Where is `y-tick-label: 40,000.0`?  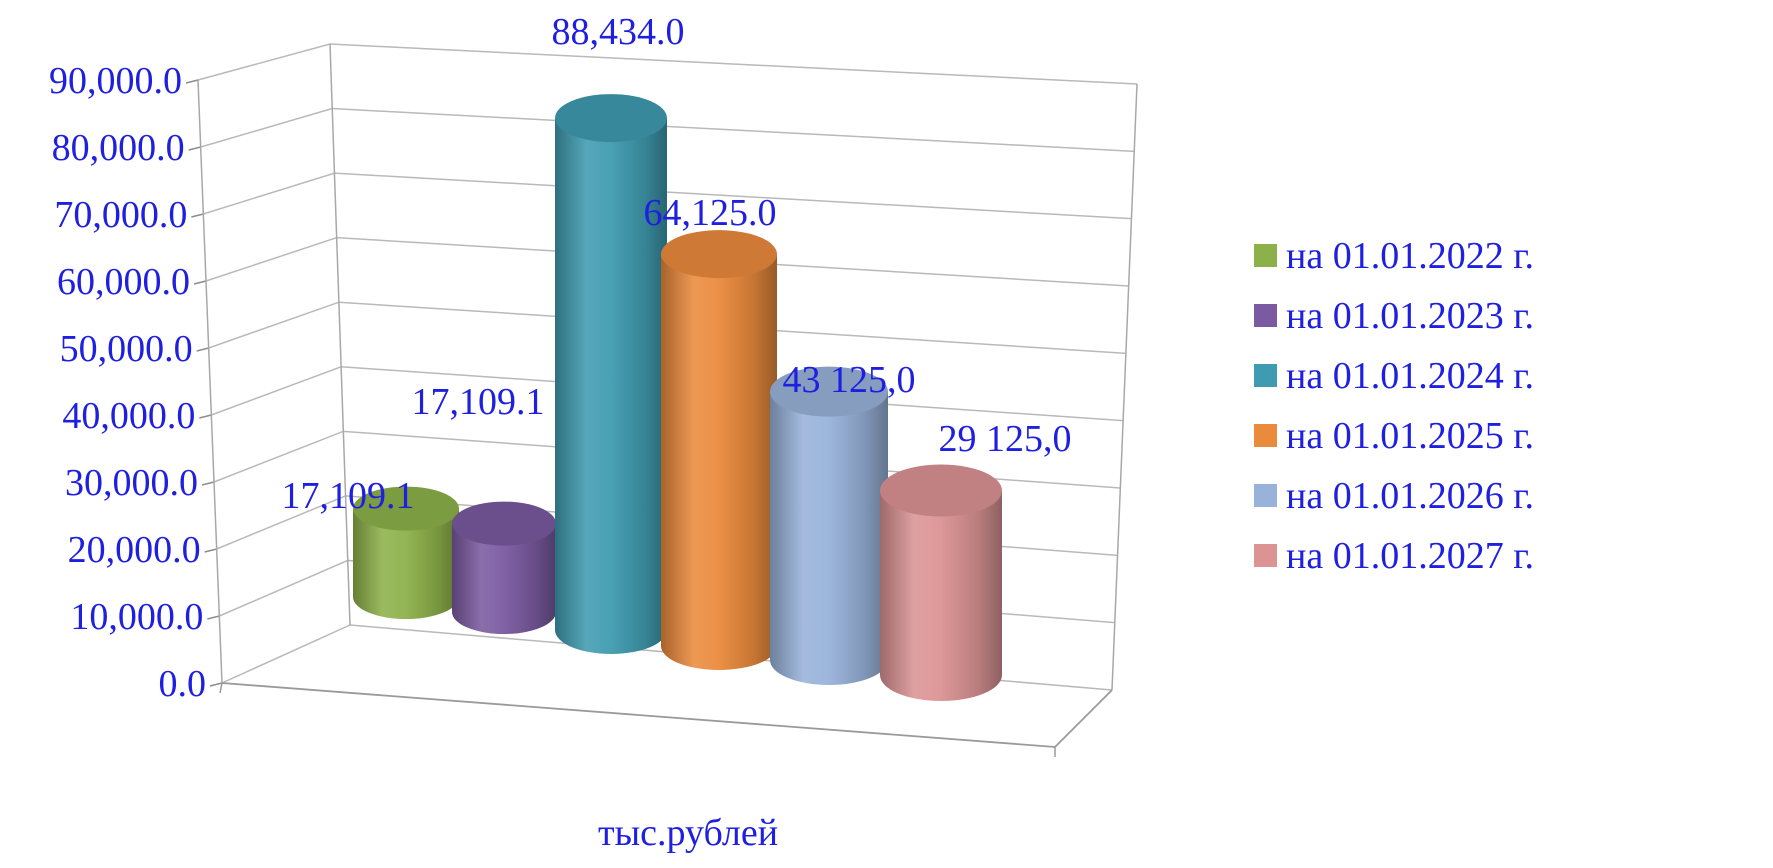
y-tick-label: 40,000.0 is located at coordinates (128, 416).